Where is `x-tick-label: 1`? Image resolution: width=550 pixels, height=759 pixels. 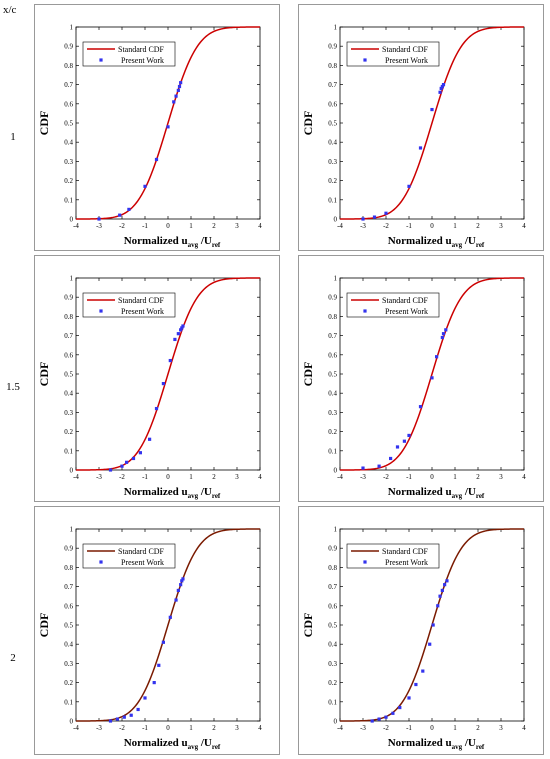 x-tick-label: 1 is located at coordinates (191, 728).